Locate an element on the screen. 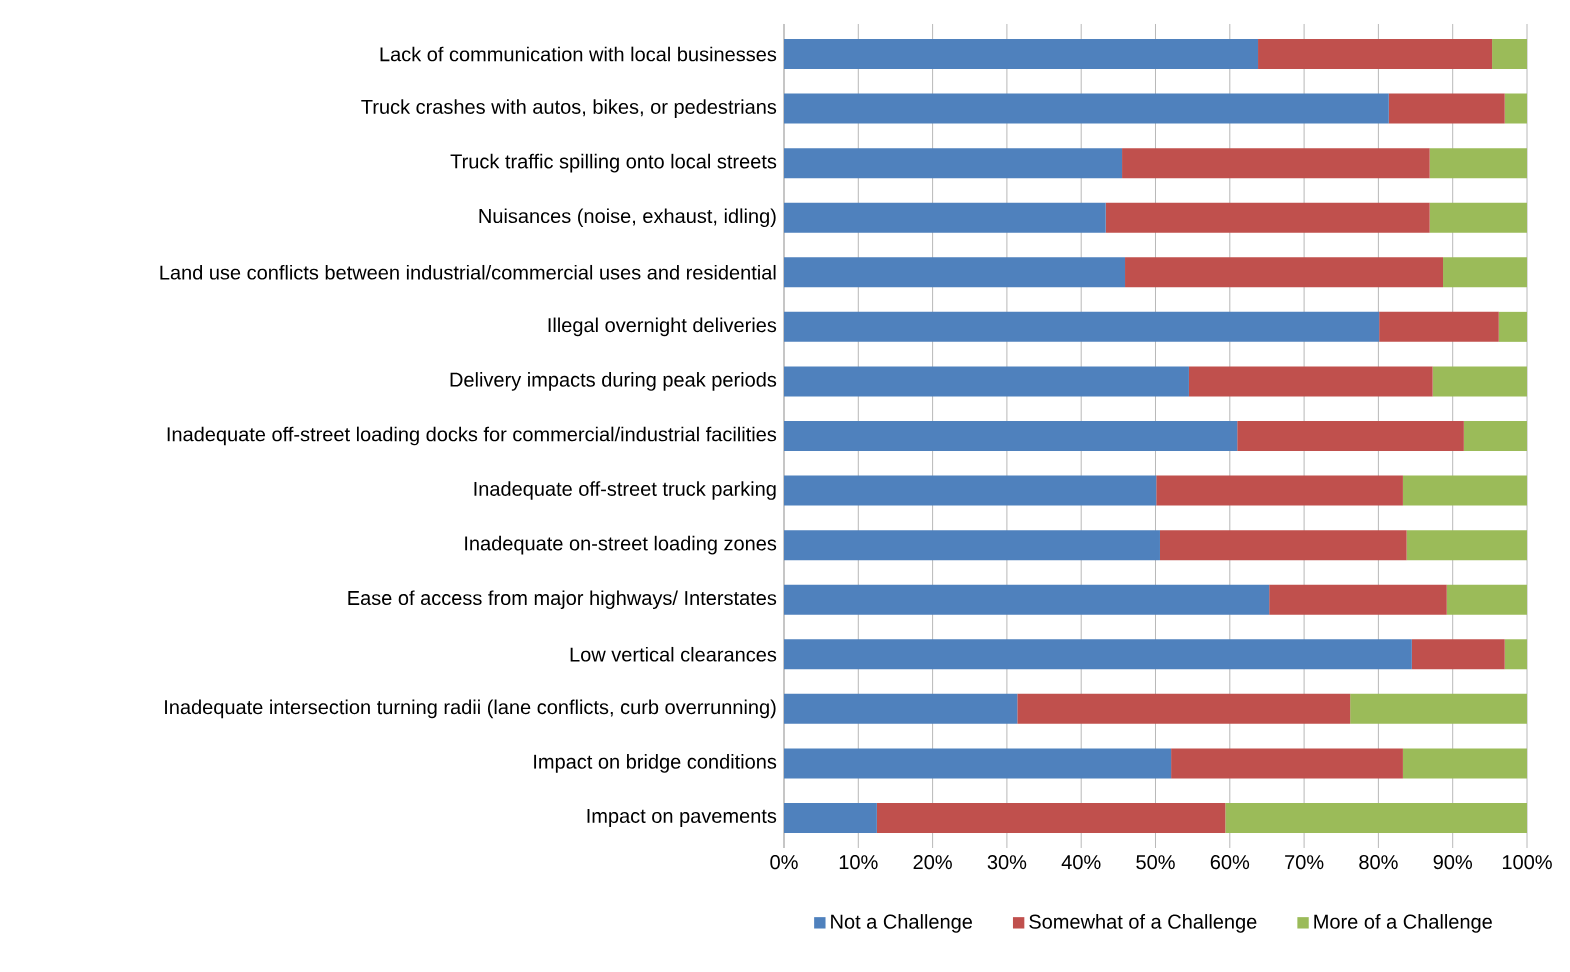 The height and width of the screenshot is (972, 1570). y-tick-label: Illegal overnight deliveries is located at coordinates (662, 327).